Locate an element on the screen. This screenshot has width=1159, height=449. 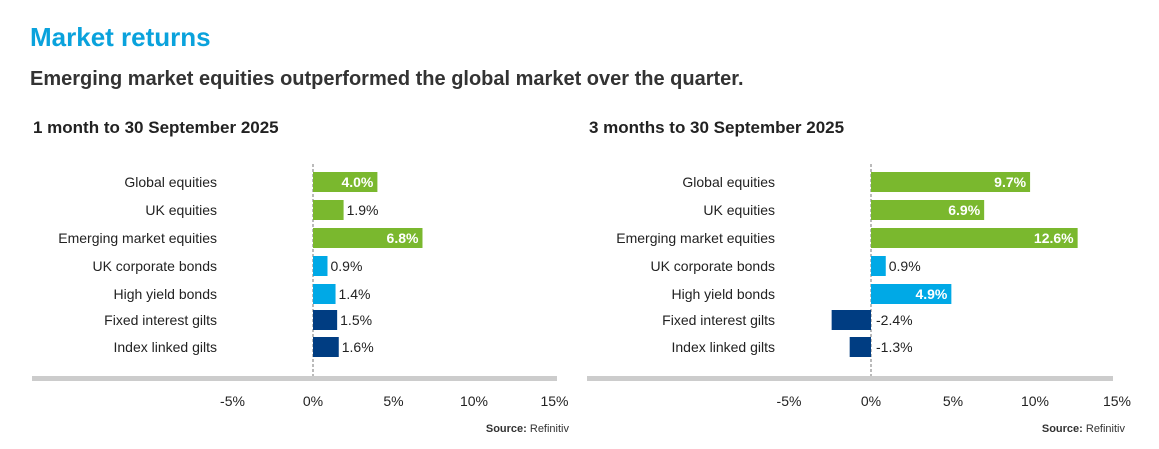
value-label: -2.4% is located at coordinates (894, 320).